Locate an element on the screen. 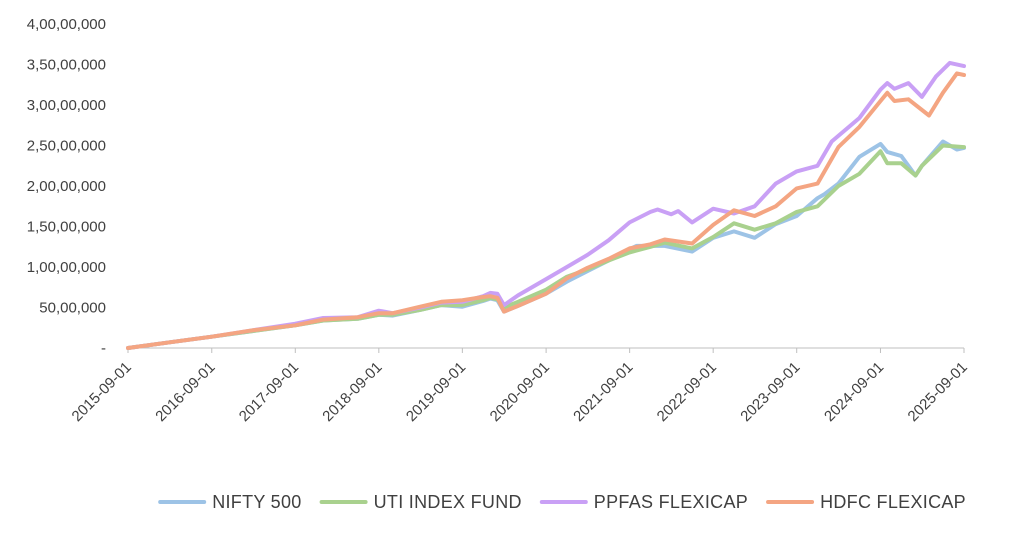 The height and width of the screenshot is (551, 1024). y-tick-label: 50,00,000 is located at coordinates (72, 308).